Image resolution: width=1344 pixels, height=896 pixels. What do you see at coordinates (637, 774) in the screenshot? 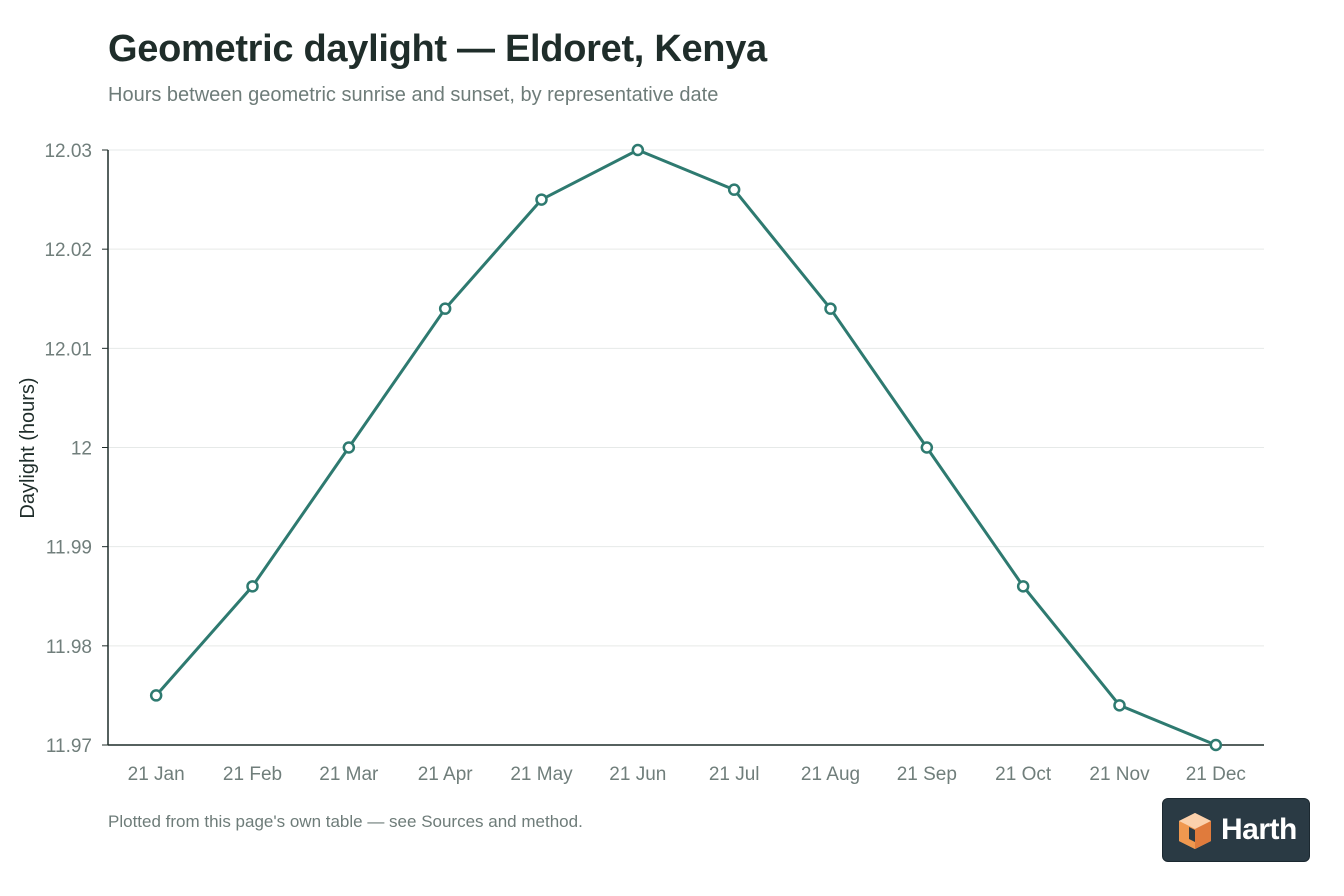
I see `x-tick-label: 21 Jun` at bounding box center [637, 774].